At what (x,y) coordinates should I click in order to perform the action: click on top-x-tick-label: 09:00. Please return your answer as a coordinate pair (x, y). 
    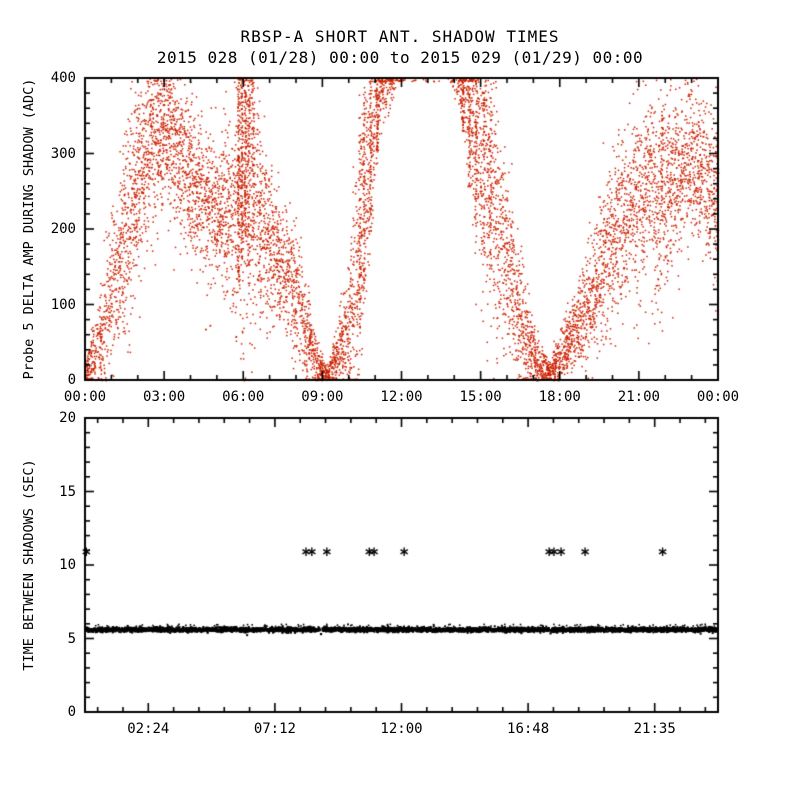
    Looking at the image, I should click on (322, 397).